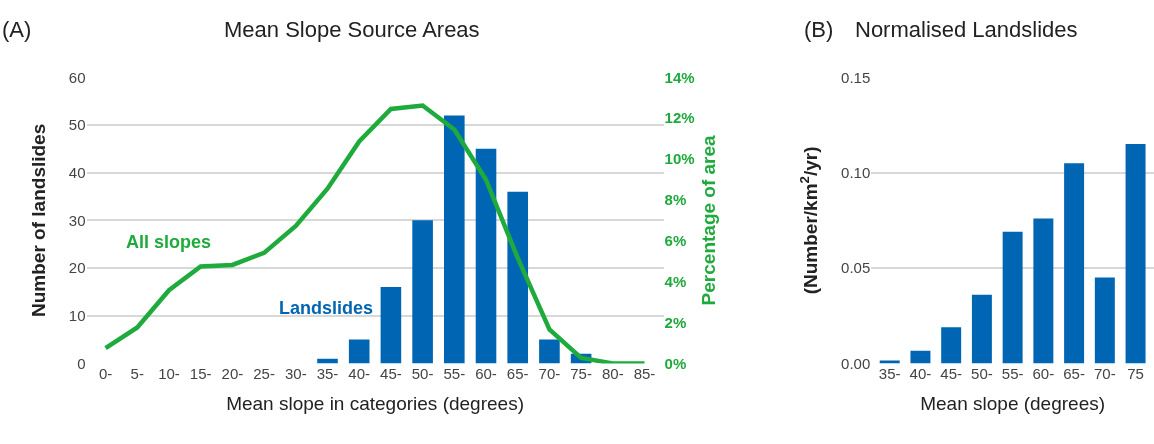  What do you see at coordinates (375, 404) in the screenshot?
I see `x-axis-title: Mean slope in categories (degrees)` at bounding box center [375, 404].